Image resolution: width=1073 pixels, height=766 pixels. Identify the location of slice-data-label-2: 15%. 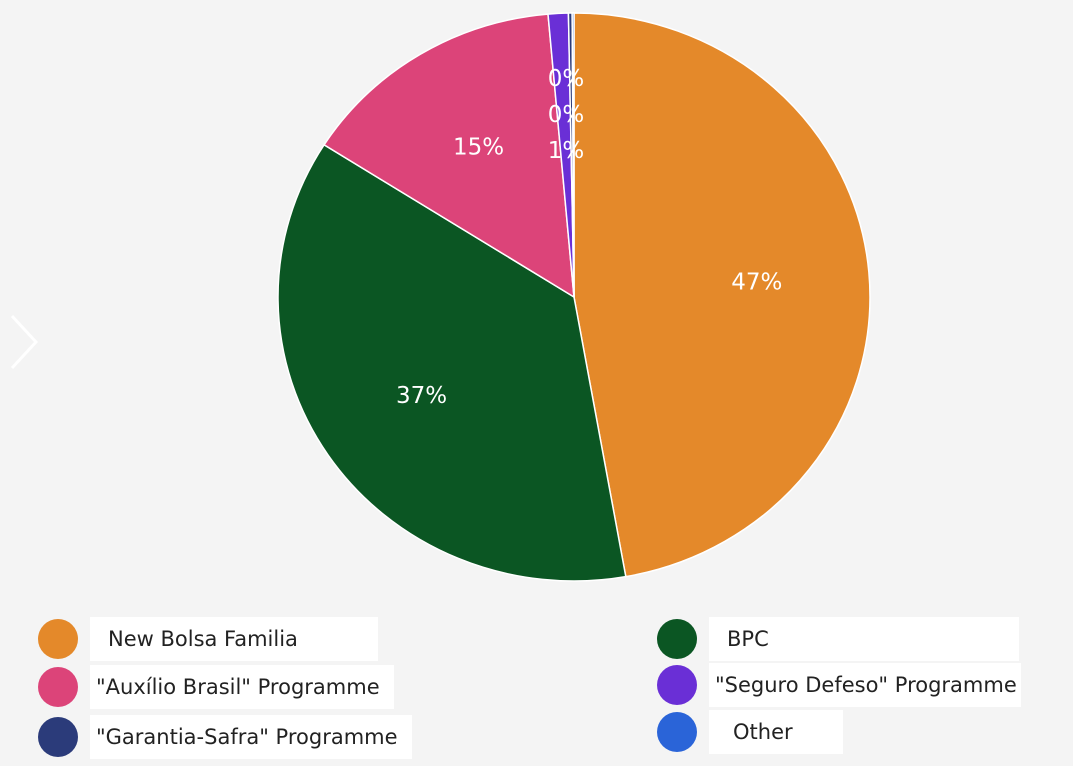
(478, 148).